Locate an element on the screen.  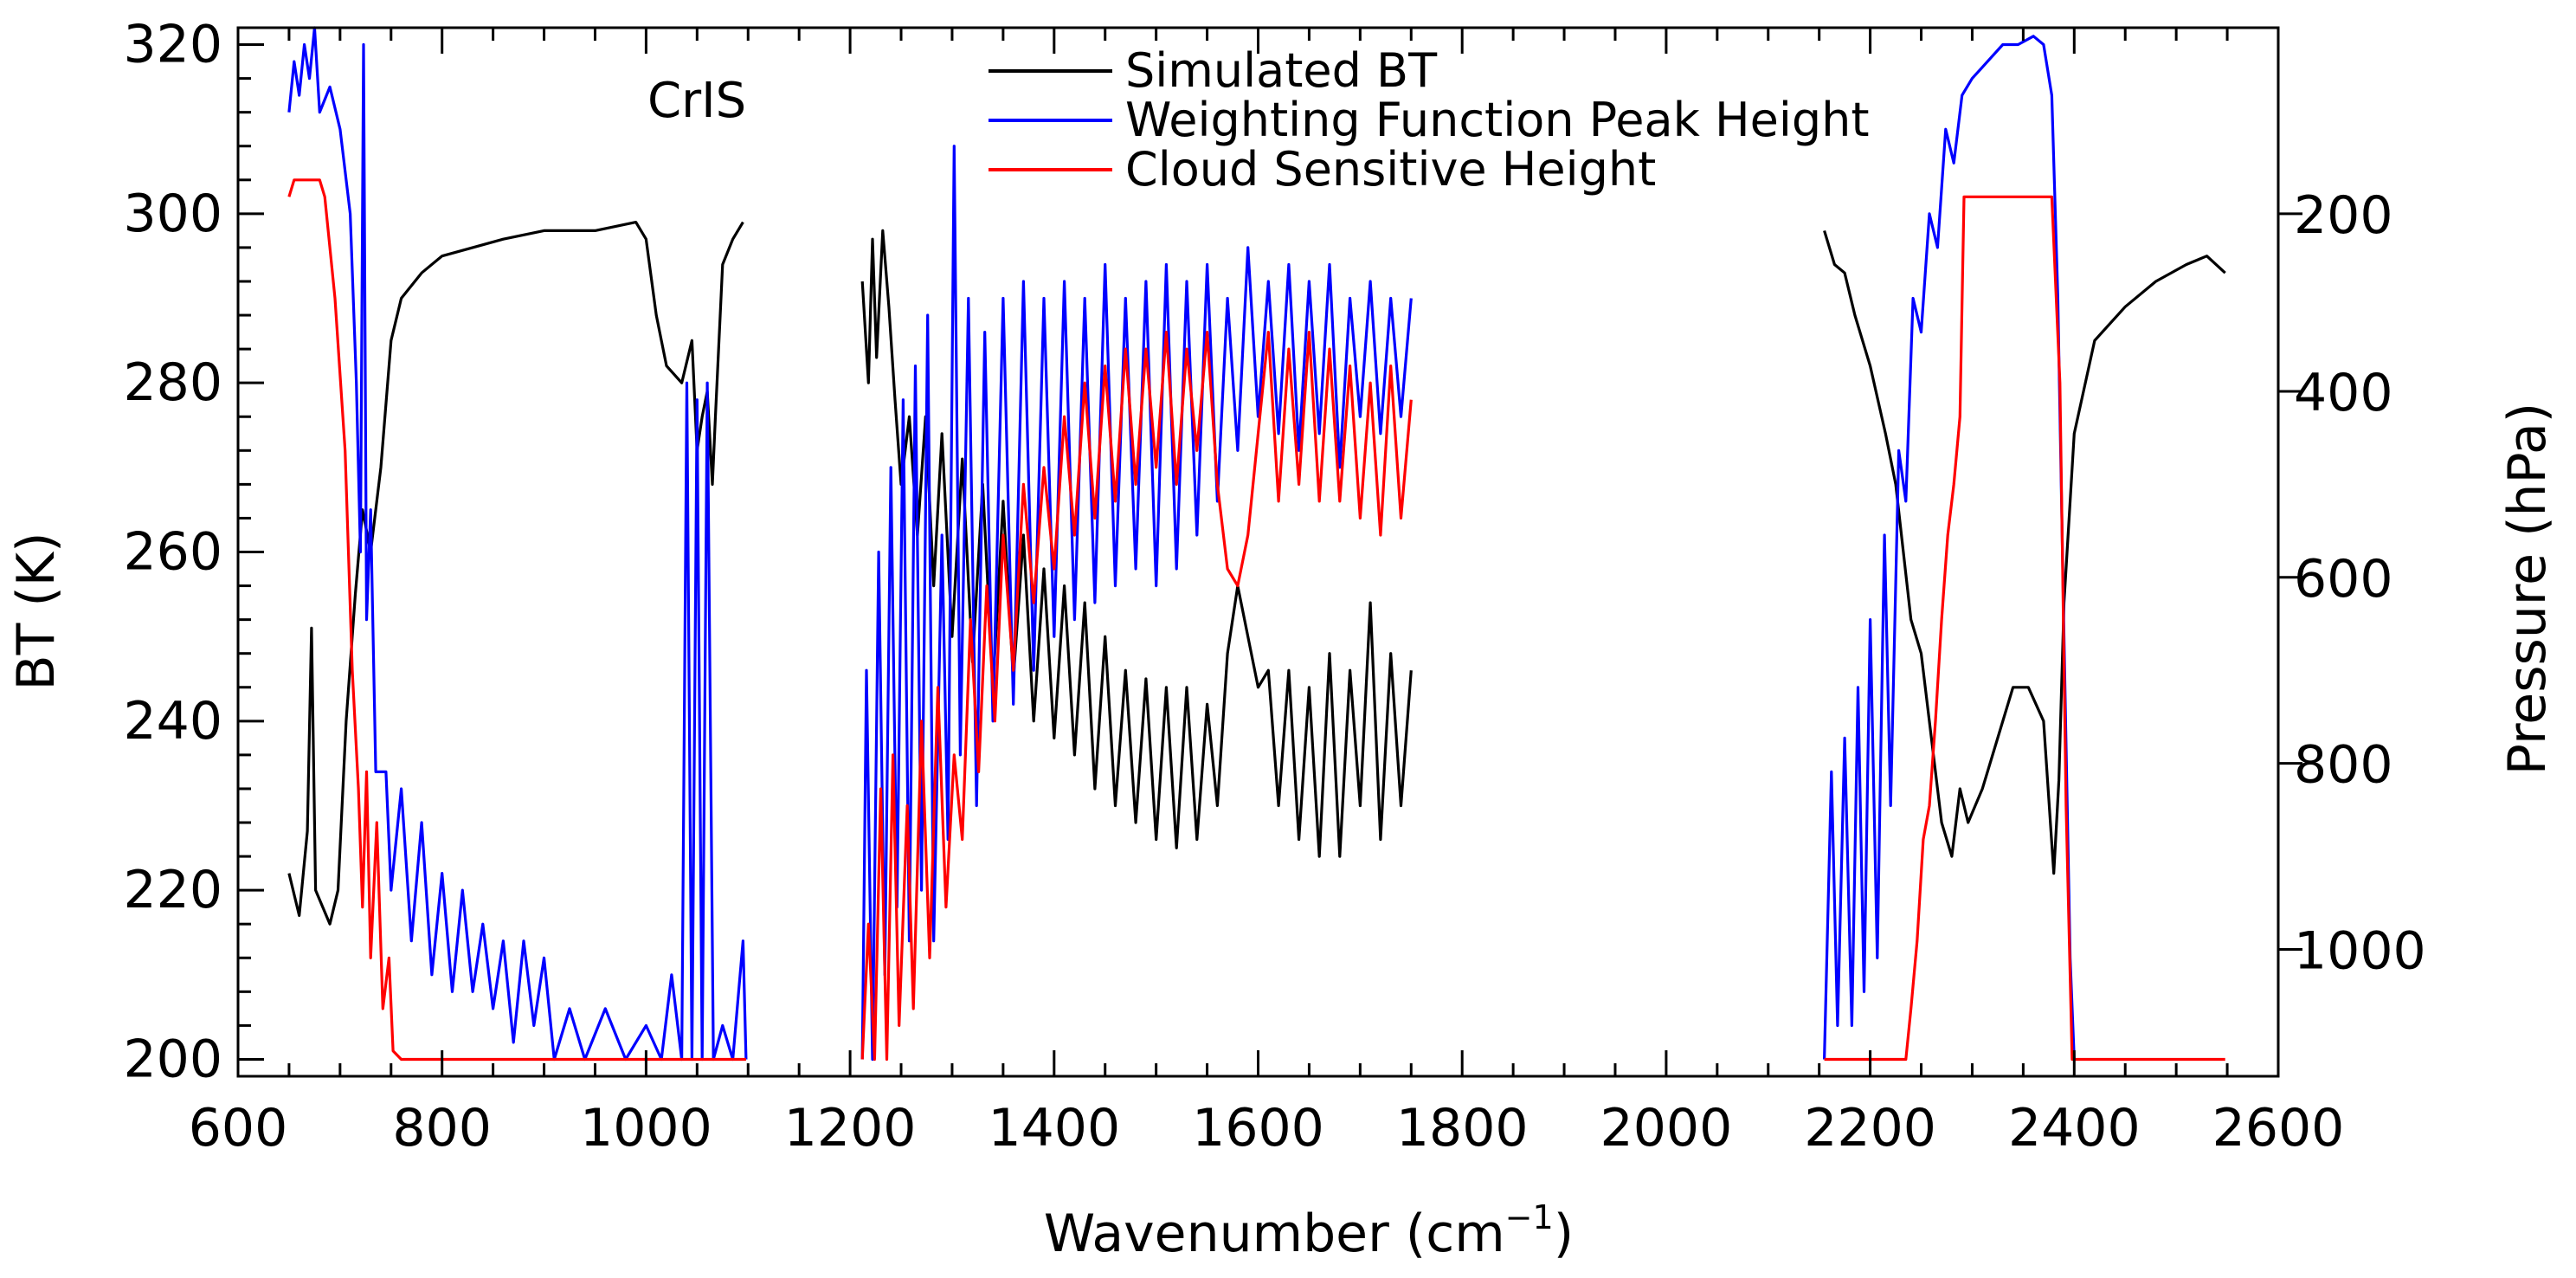
x-tick-label-6: 1800 is located at coordinates (1462, 1128).